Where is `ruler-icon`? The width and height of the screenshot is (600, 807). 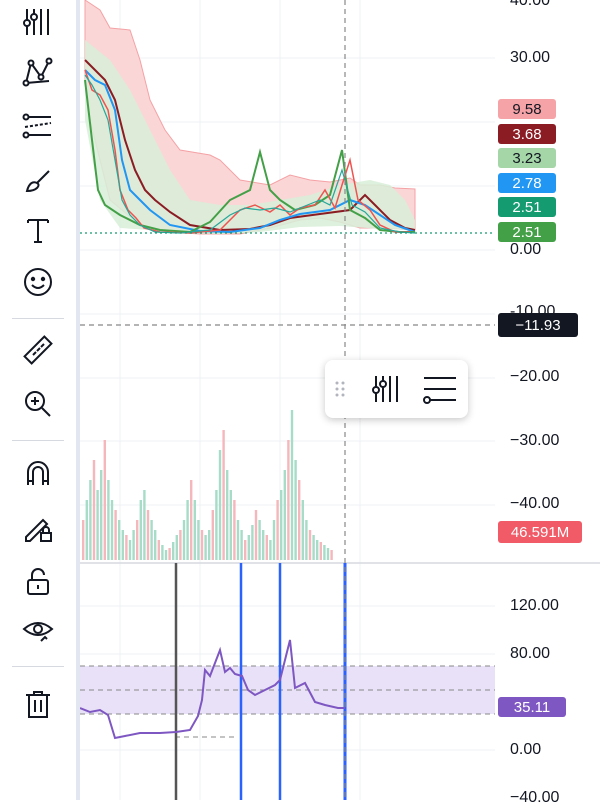 ruler-icon is located at coordinates (38, 350).